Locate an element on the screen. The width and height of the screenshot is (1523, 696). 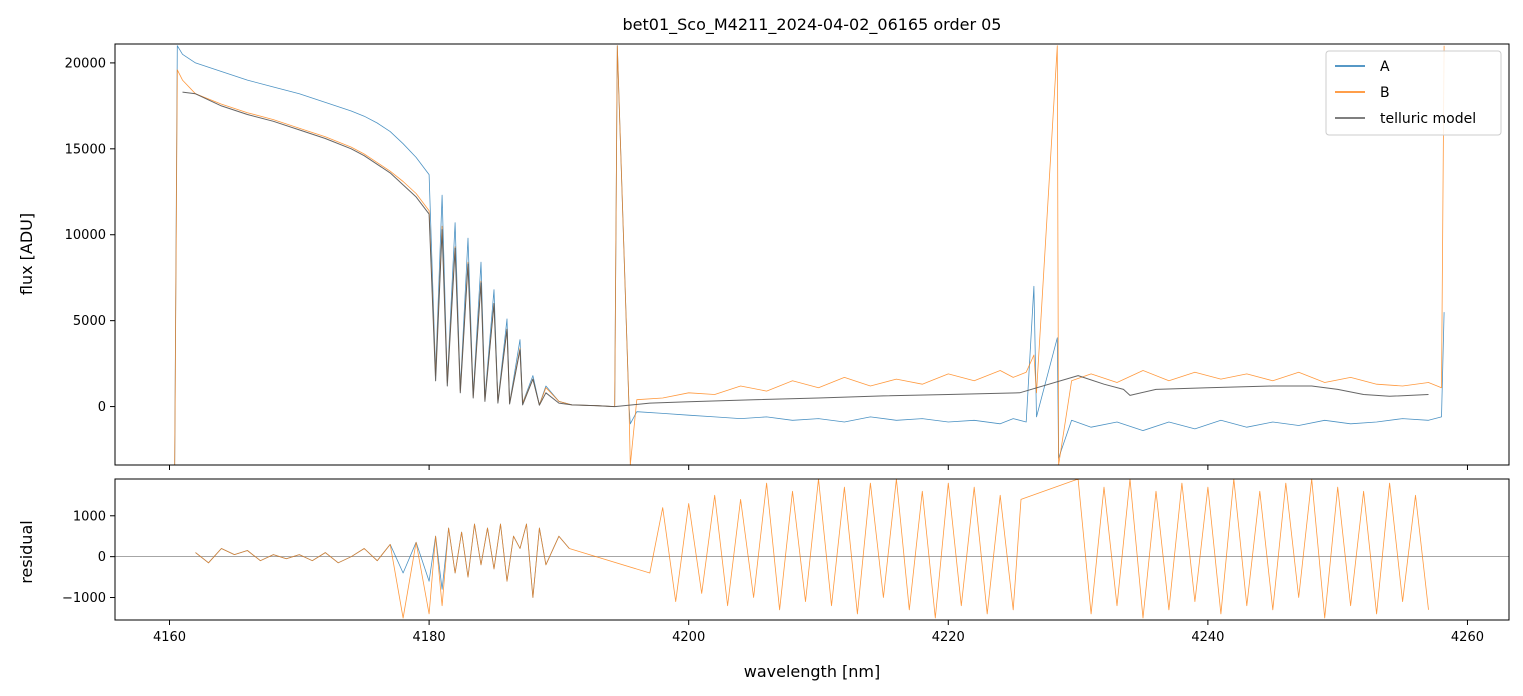
residual-x-tick-label: 4200 is located at coordinates (688, 637).